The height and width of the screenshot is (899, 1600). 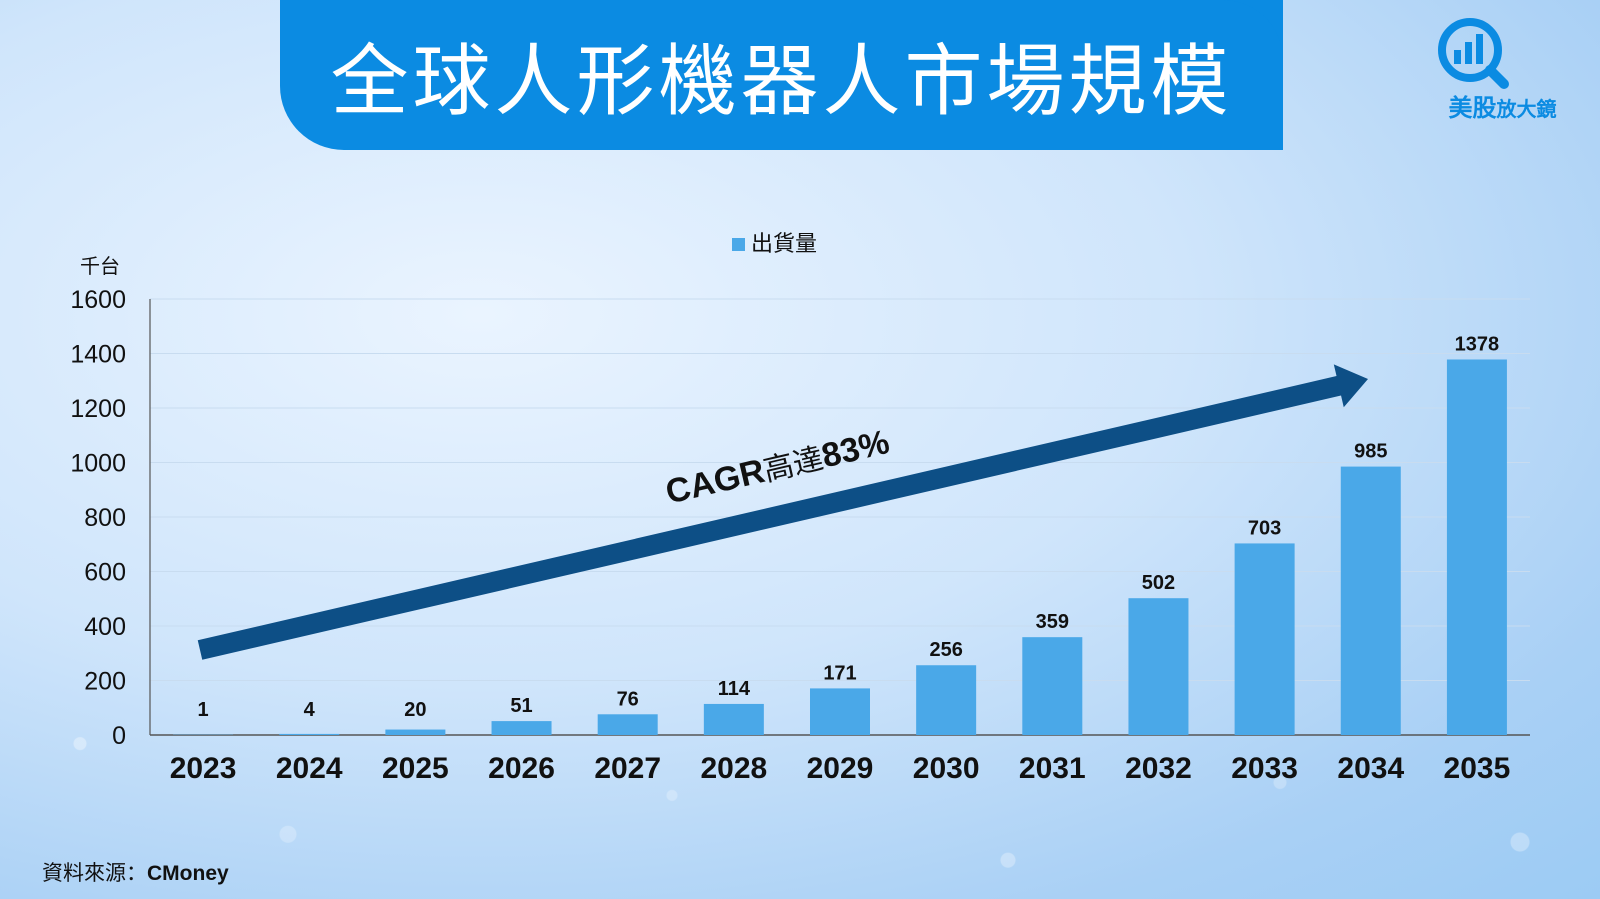 What do you see at coordinates (1472, 108) in the screenshot?
I see `logo-main: 美股` at bounding box center [1472, 108].